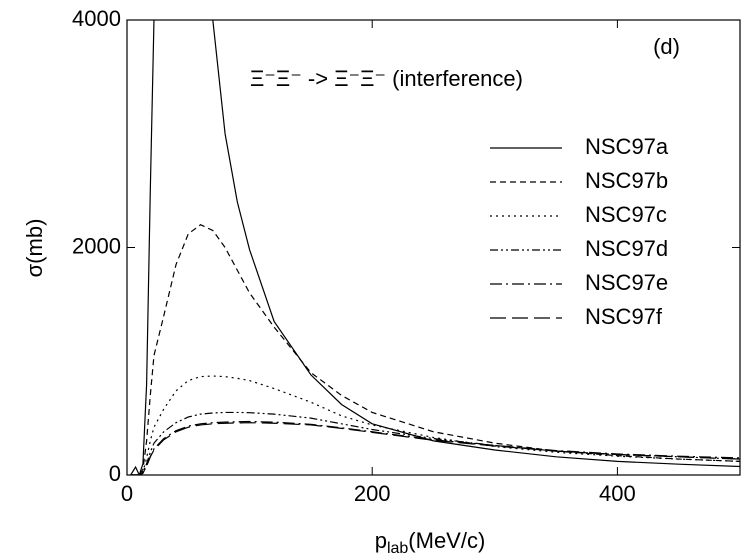 This screenshot has height=560, width=750. What do you see at coordinates (446, 540) in the screenshot?
I see `x-label-rest: (MeV/c)` at bounding box center [446, 540].